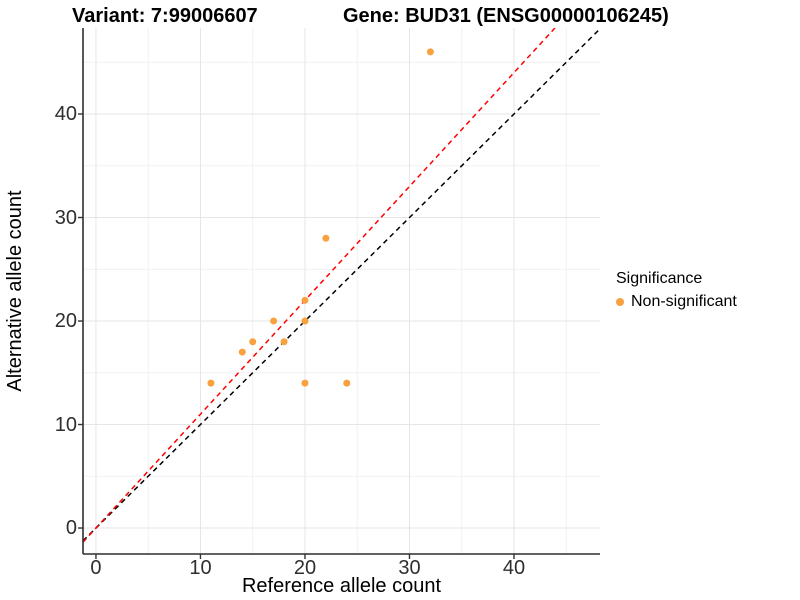 The width and height of the screenshot is (800, 600). Describe the element at coordinates (65, 424) in the screenshot. I see `y-tick-label: 10` at that location.